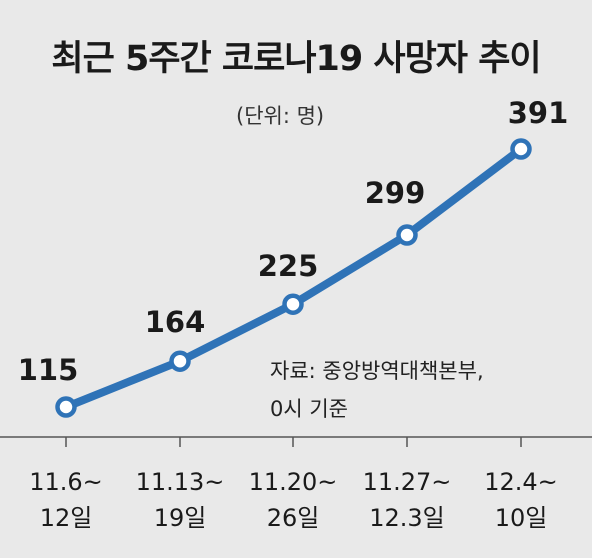 The image size is (592, 558). Describe the element at coordinates (293, 500) in the screenshot. I see `x-tick-label-3: 11.20~ 26일` at that location.